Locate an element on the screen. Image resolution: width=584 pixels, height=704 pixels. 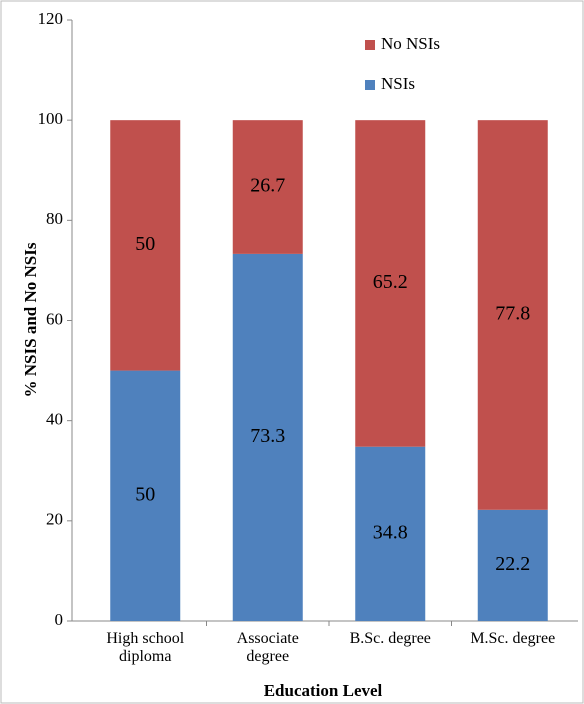
data-label: 77.8 is located at coordinates (512, 314).